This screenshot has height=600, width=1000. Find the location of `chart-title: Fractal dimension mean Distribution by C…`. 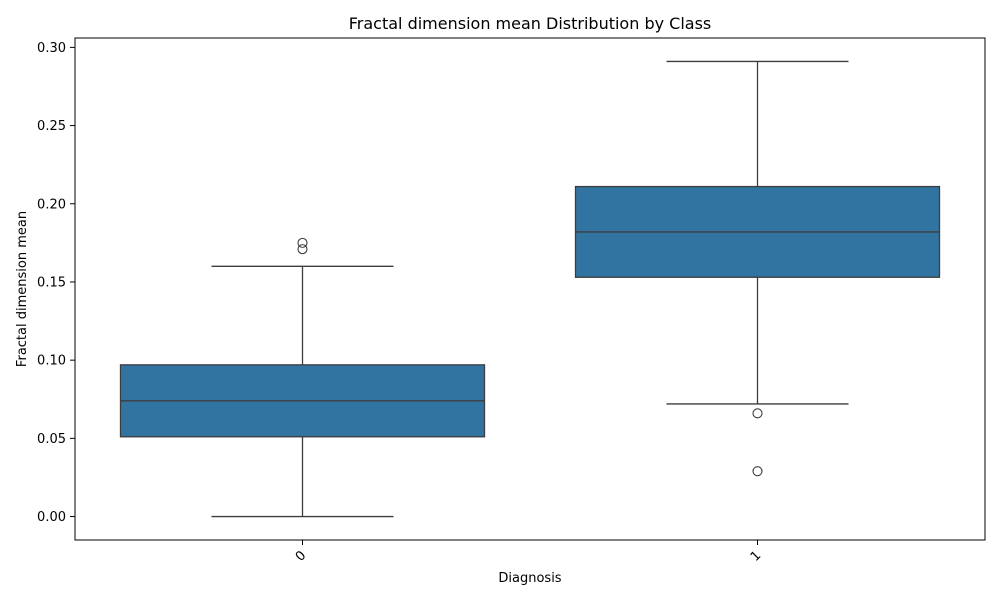

chart-title: Fractal dimension mean Distribution by C… is located at coordinates (530, 23).